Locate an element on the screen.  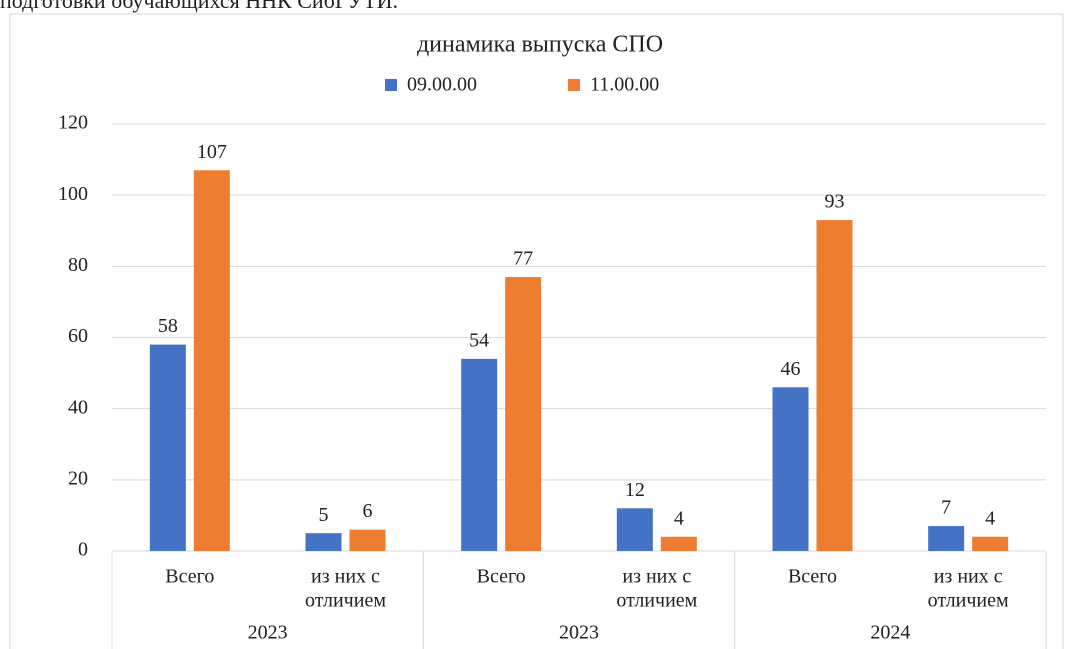
data-label: 6 is located at coordinates (368, 511).